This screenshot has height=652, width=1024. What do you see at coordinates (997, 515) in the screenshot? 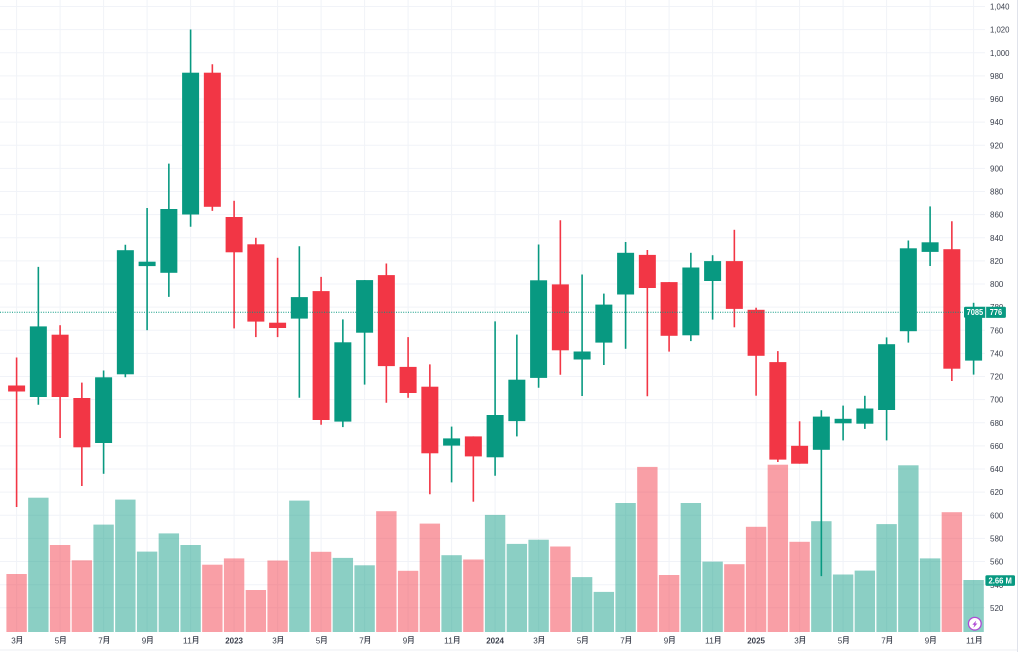
I see `svg-text: 600` at bounding box center [997, 515].